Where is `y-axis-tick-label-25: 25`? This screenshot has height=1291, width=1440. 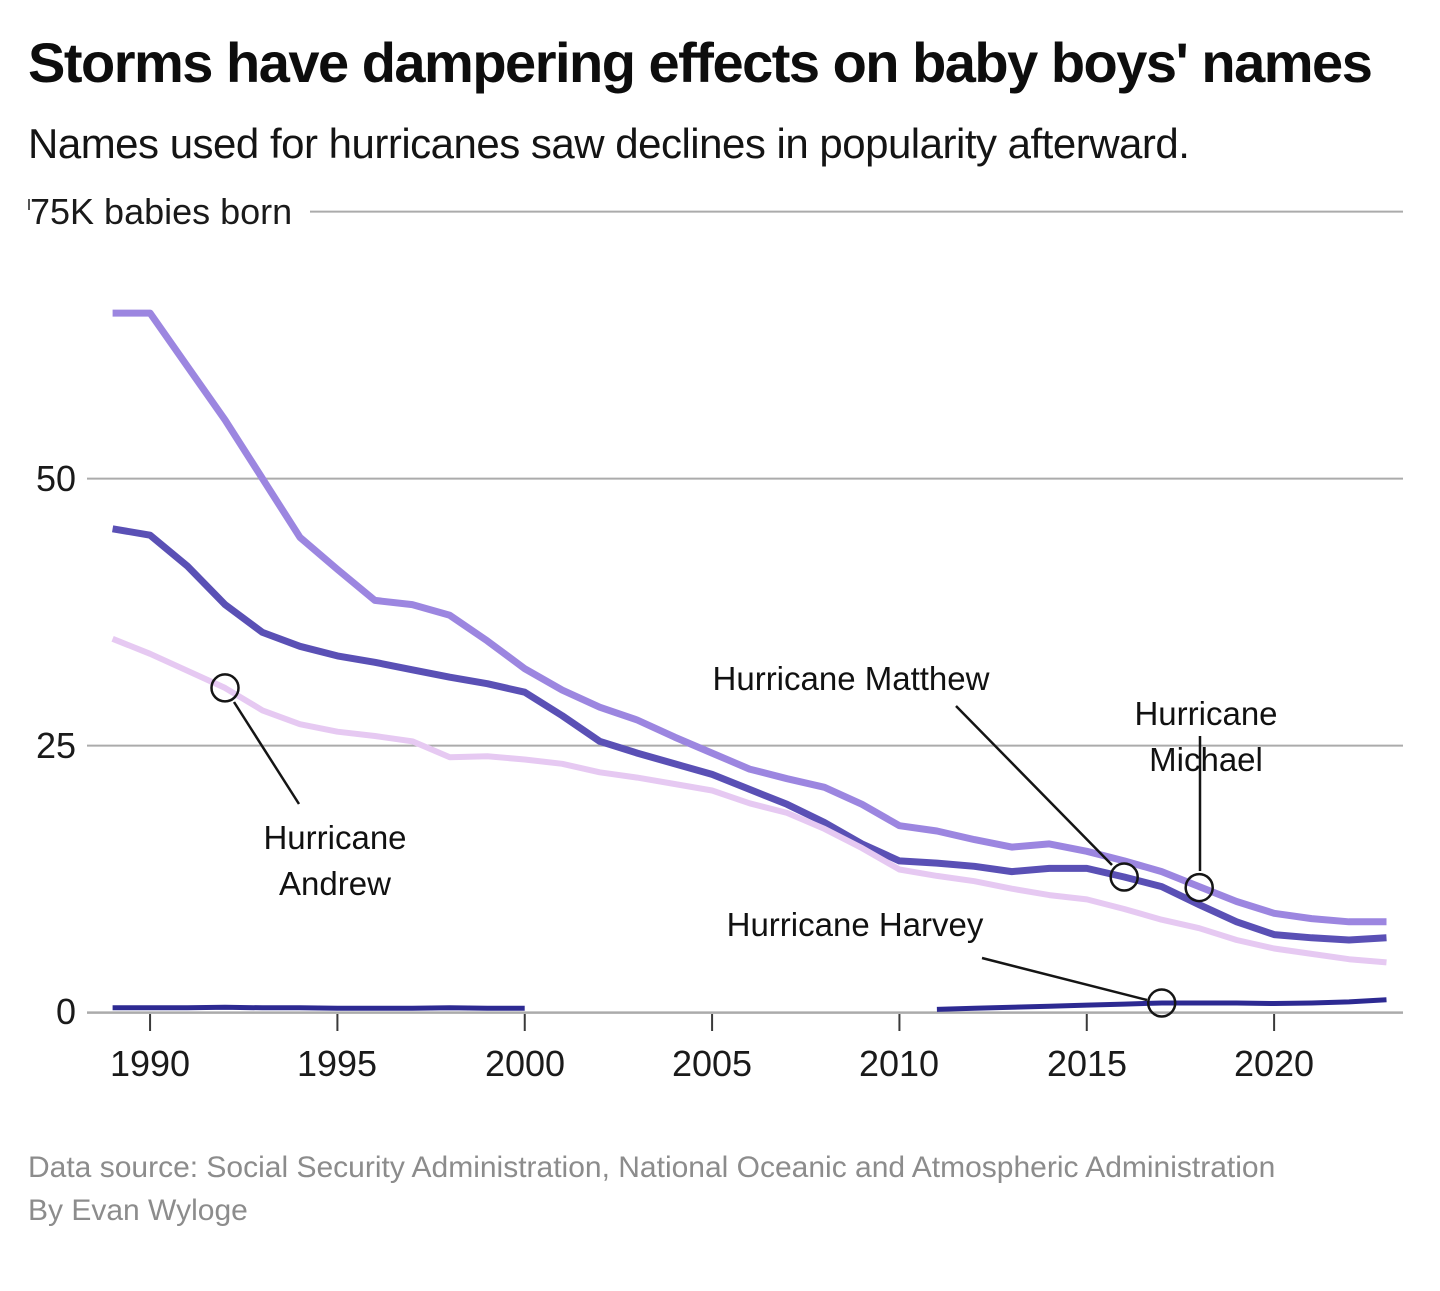 y-axis-tick-label-25: 25 is located at coordinates (55, 745).